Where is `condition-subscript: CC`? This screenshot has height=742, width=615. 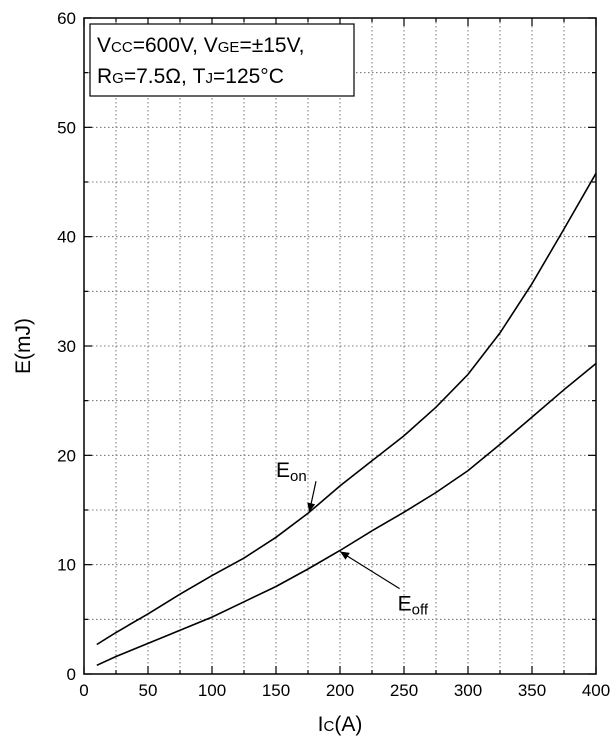 condition-subscript: CC is located at coordinates (122, 47).